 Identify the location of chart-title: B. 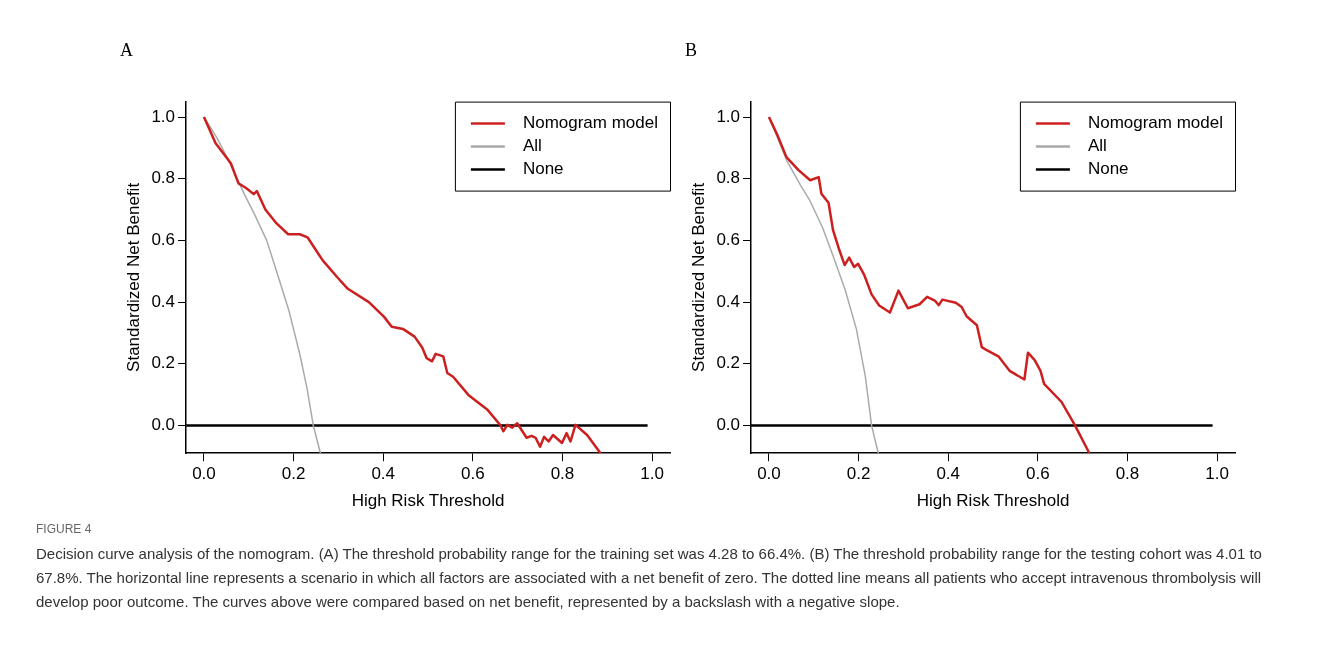
(691, 49).